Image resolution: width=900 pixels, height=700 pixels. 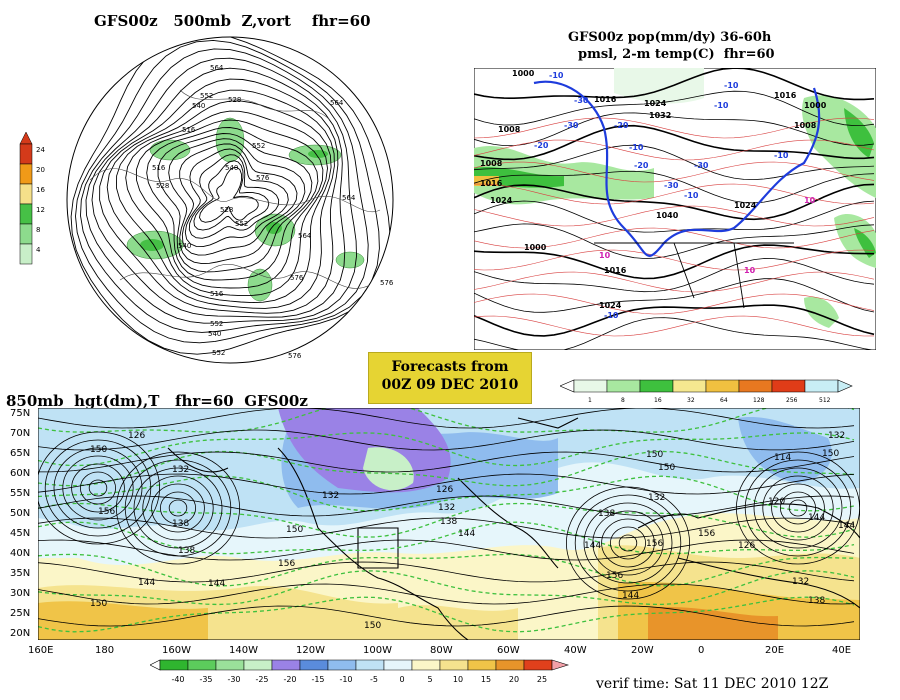 What do you see at coordinates (691, 400) in the screenshot?
I see `pop-legend-label: 32` at bounding box center [691, 400].